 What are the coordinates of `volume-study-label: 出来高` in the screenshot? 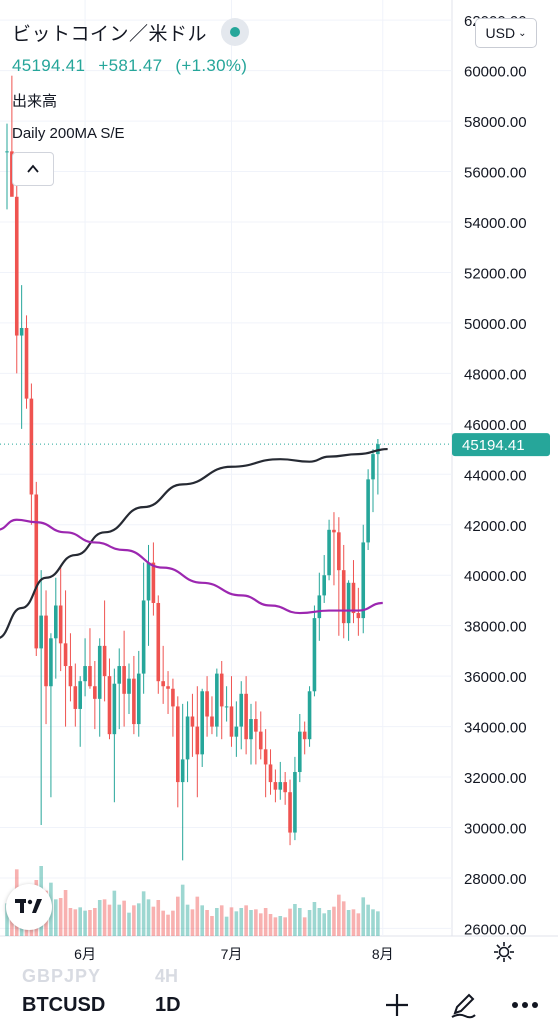 It's located at (35, 101).